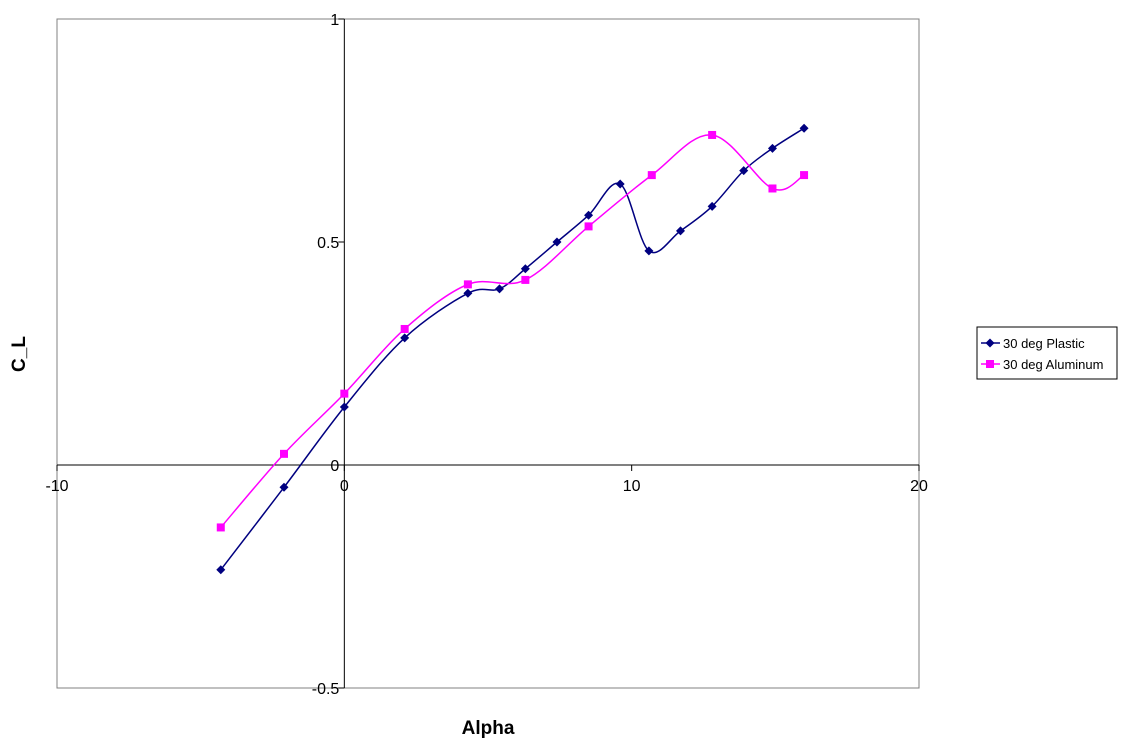 The height and width of the screenshot is (745, 1124). What do you see at coordinates (1044, 343) in the screenshot?
I see `legend-label: 30 deg Plastic` at bounding box center [1044, 343].